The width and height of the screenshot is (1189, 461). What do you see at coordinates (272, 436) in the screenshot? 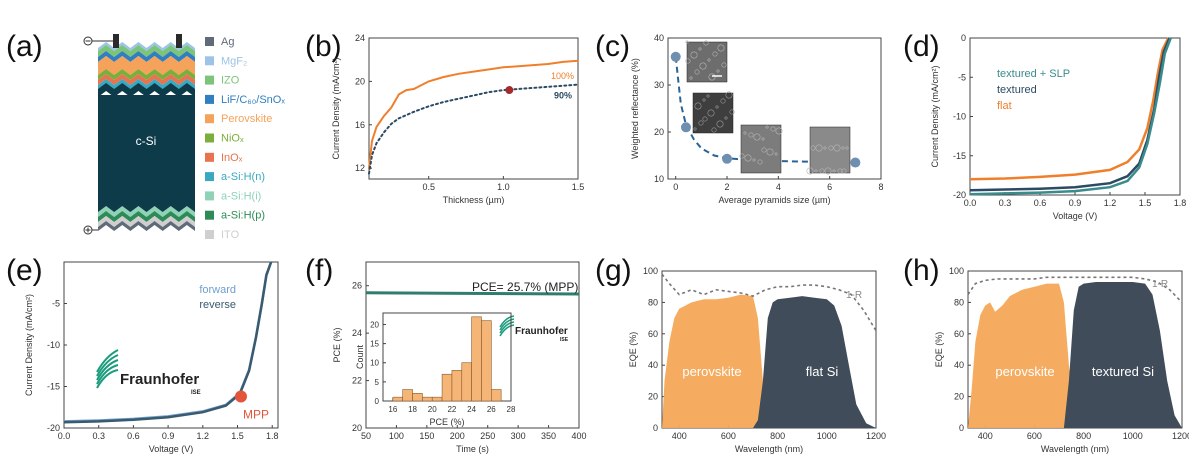
I see `x-tick-label-e: 1.8` at bounding box center [272, 436].